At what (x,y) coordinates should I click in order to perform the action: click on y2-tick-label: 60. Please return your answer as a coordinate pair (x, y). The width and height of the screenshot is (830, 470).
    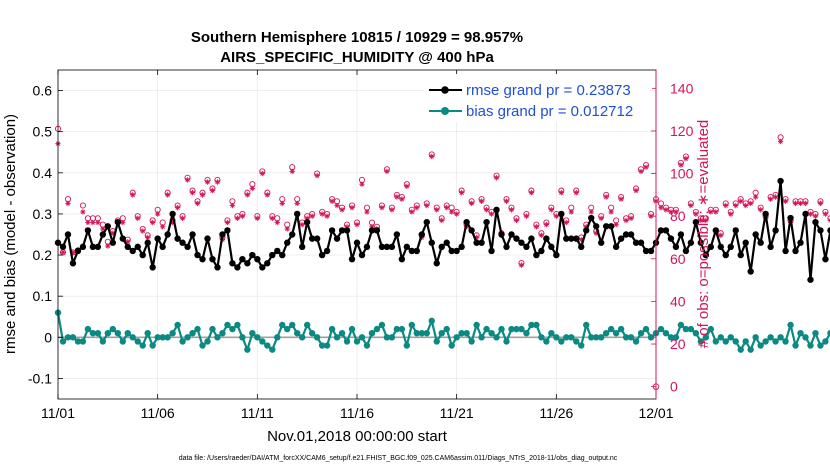
    Looking at the image, I should click on (678, 259).